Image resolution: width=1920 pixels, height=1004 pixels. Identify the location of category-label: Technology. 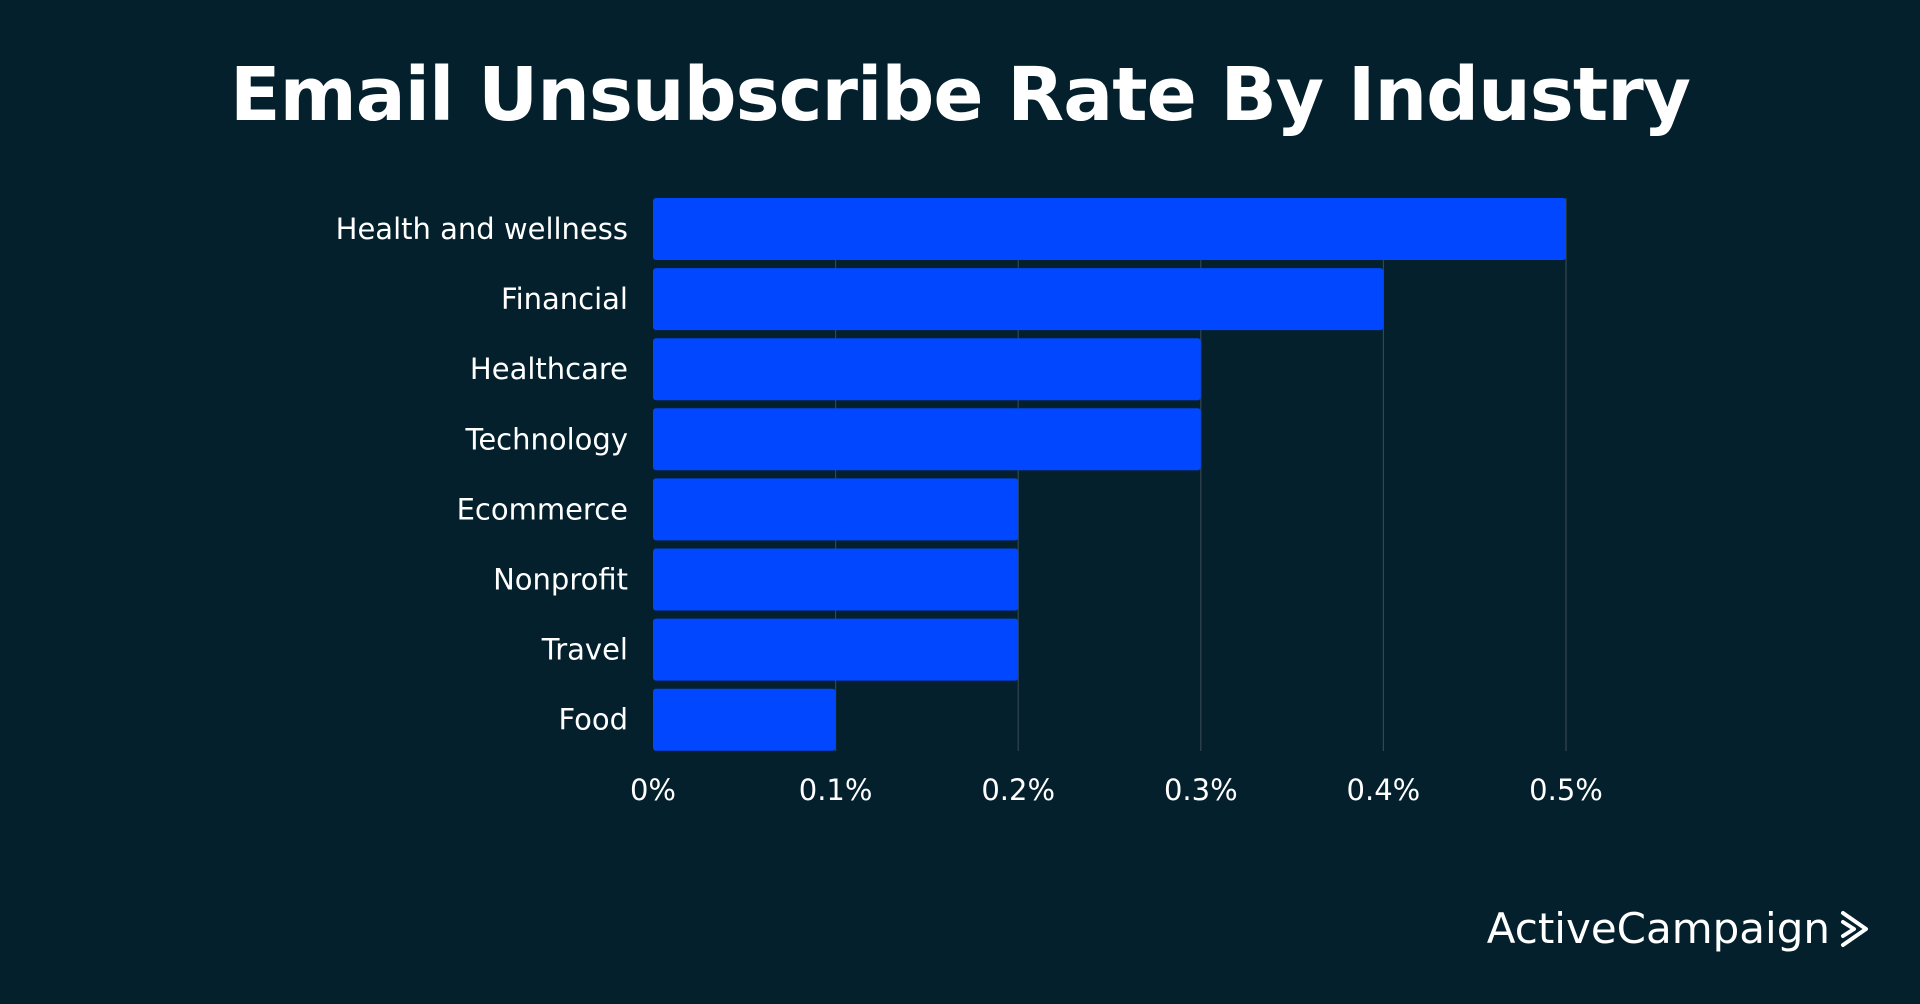
(546, 439).